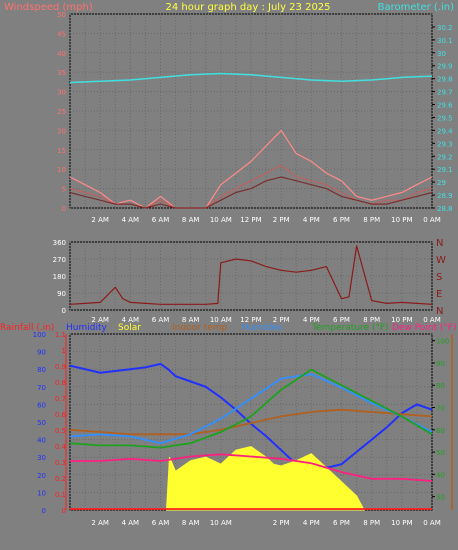 This screenshot has width=458, height=550. I want to click on series-line-temperature-f, so click(251, 408).